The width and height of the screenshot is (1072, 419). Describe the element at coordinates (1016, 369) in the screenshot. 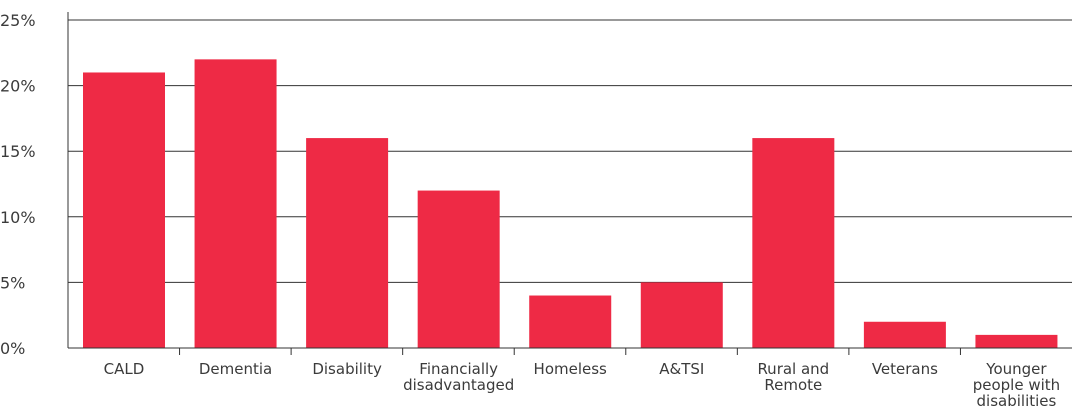

I see `x-tick-label-line: Younger` at that location.